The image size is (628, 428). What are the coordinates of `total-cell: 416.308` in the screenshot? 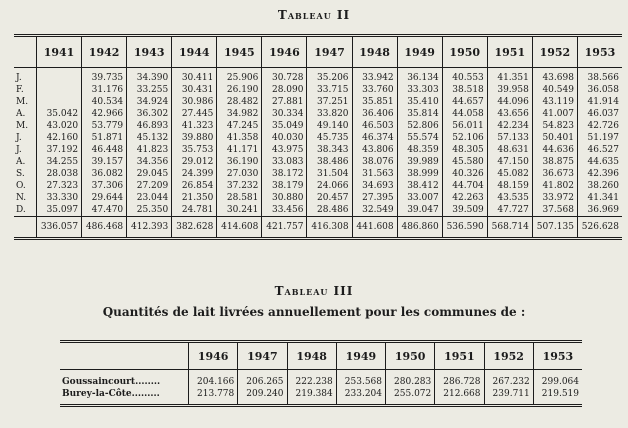 It's located at (329, 227).